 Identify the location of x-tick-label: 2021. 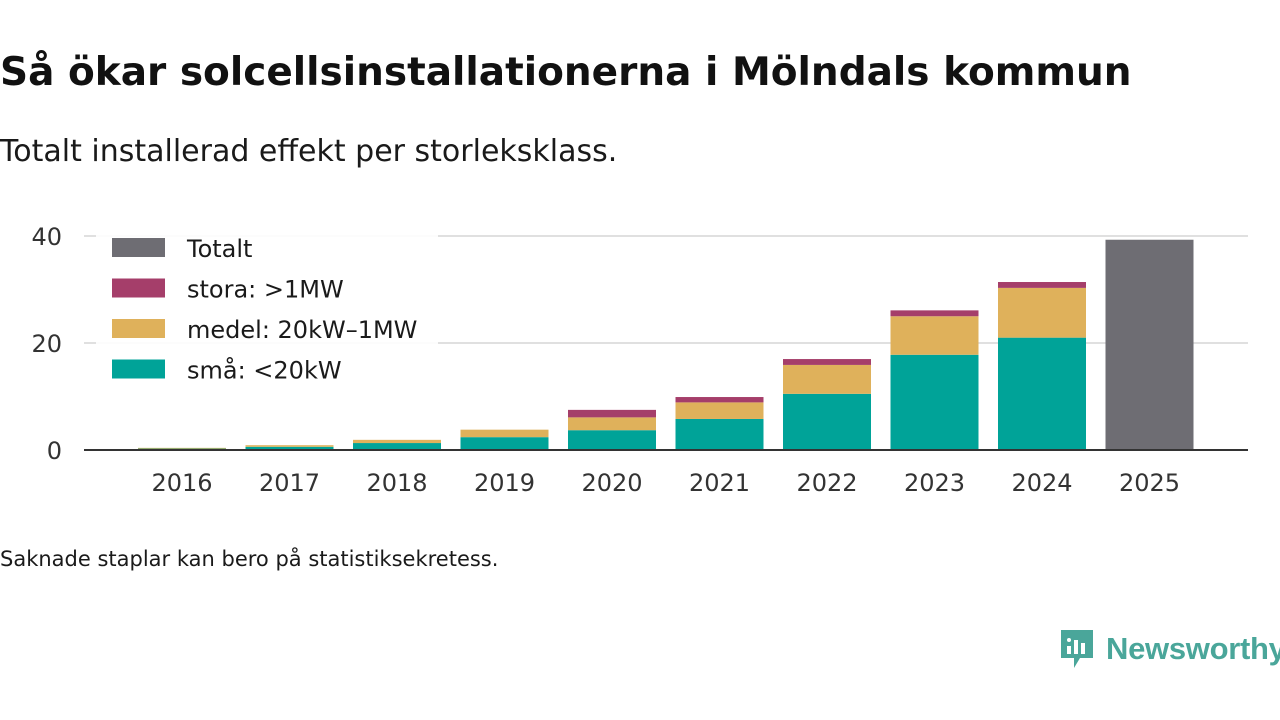
(719, 483).